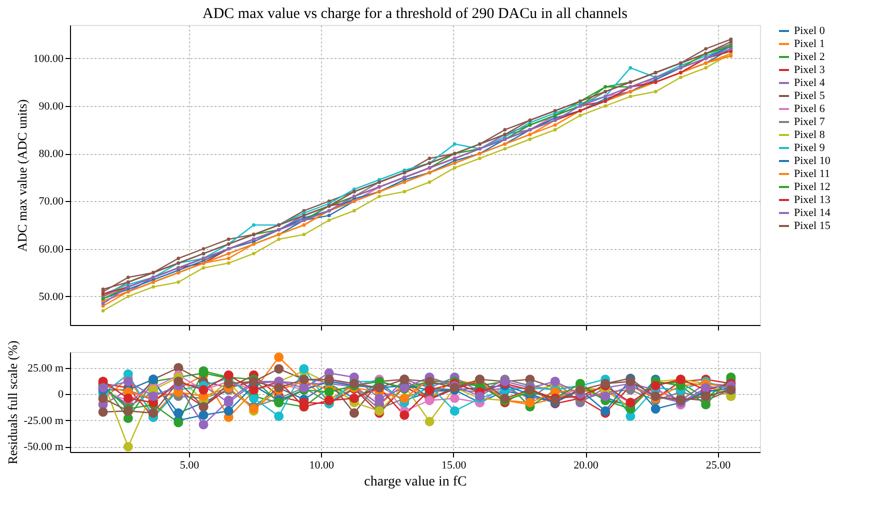 The height and width of the screenshot is (532, 896). What do you see at coordinates (51, 154) in the screenshot?
I see `y-tick-label: 80.00` at bounding box center [51, 154].